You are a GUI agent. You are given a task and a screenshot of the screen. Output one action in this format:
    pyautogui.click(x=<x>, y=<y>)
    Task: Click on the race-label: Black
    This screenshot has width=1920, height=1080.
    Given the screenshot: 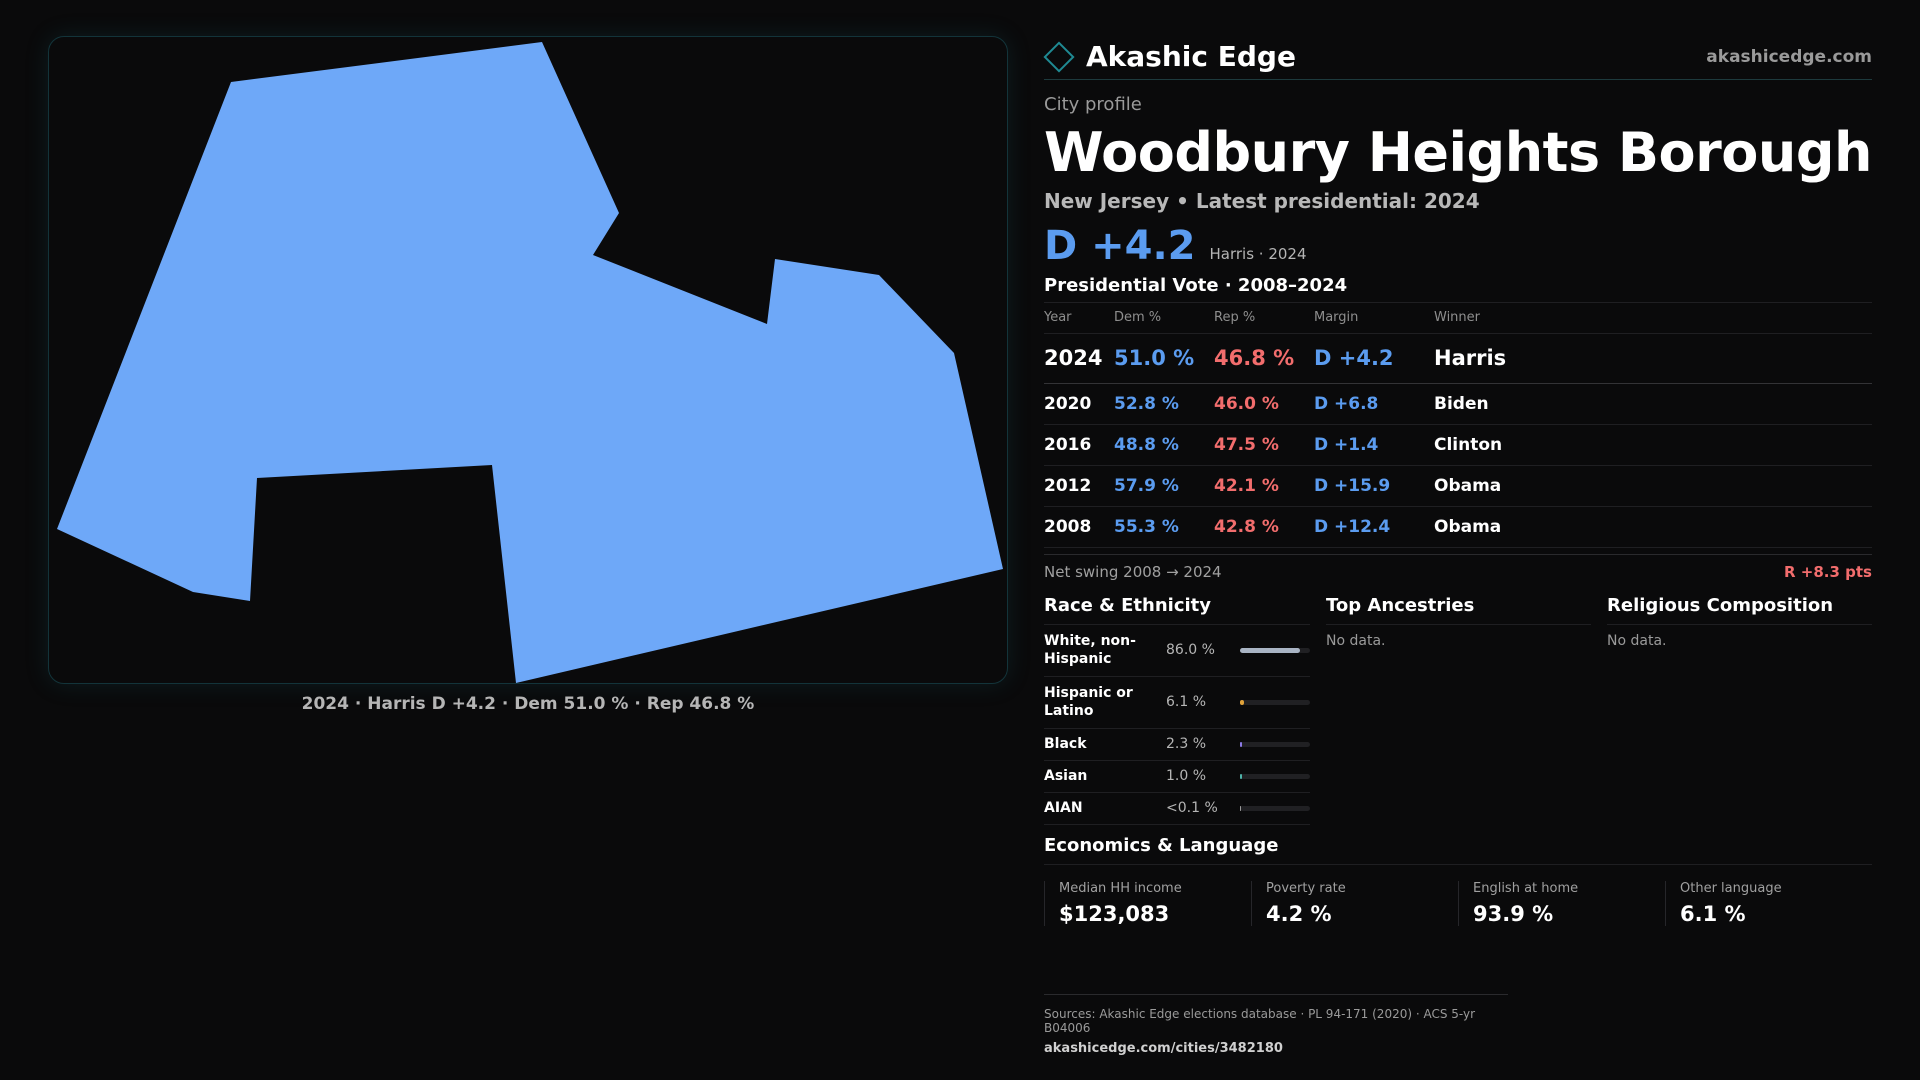 What is the action you would take?
    pyautogui.click(x=1065, y=744)
    